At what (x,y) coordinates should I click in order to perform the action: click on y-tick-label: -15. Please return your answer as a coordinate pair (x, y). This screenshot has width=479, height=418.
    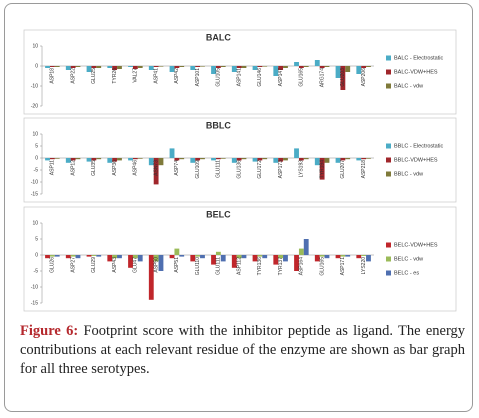
    Looking at the image, I should click on (34, 194).